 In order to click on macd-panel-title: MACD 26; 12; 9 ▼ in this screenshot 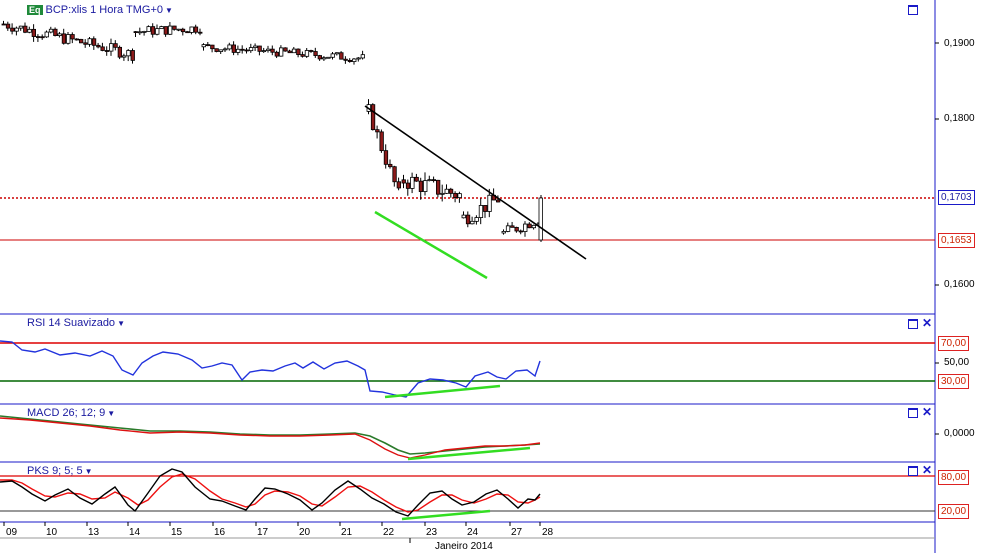, I will do `click(71, 413)`.